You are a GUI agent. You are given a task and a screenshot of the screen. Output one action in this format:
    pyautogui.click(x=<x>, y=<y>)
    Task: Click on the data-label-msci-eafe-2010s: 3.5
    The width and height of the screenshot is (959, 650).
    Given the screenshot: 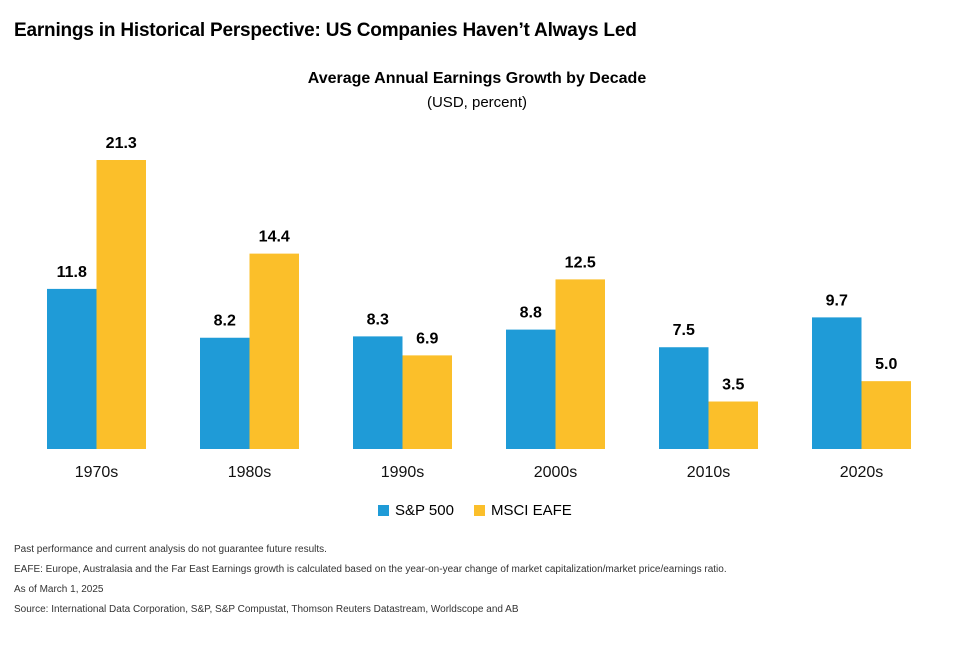 What is the action you would take?
    pyautogui.click(x=733, y=385)
    